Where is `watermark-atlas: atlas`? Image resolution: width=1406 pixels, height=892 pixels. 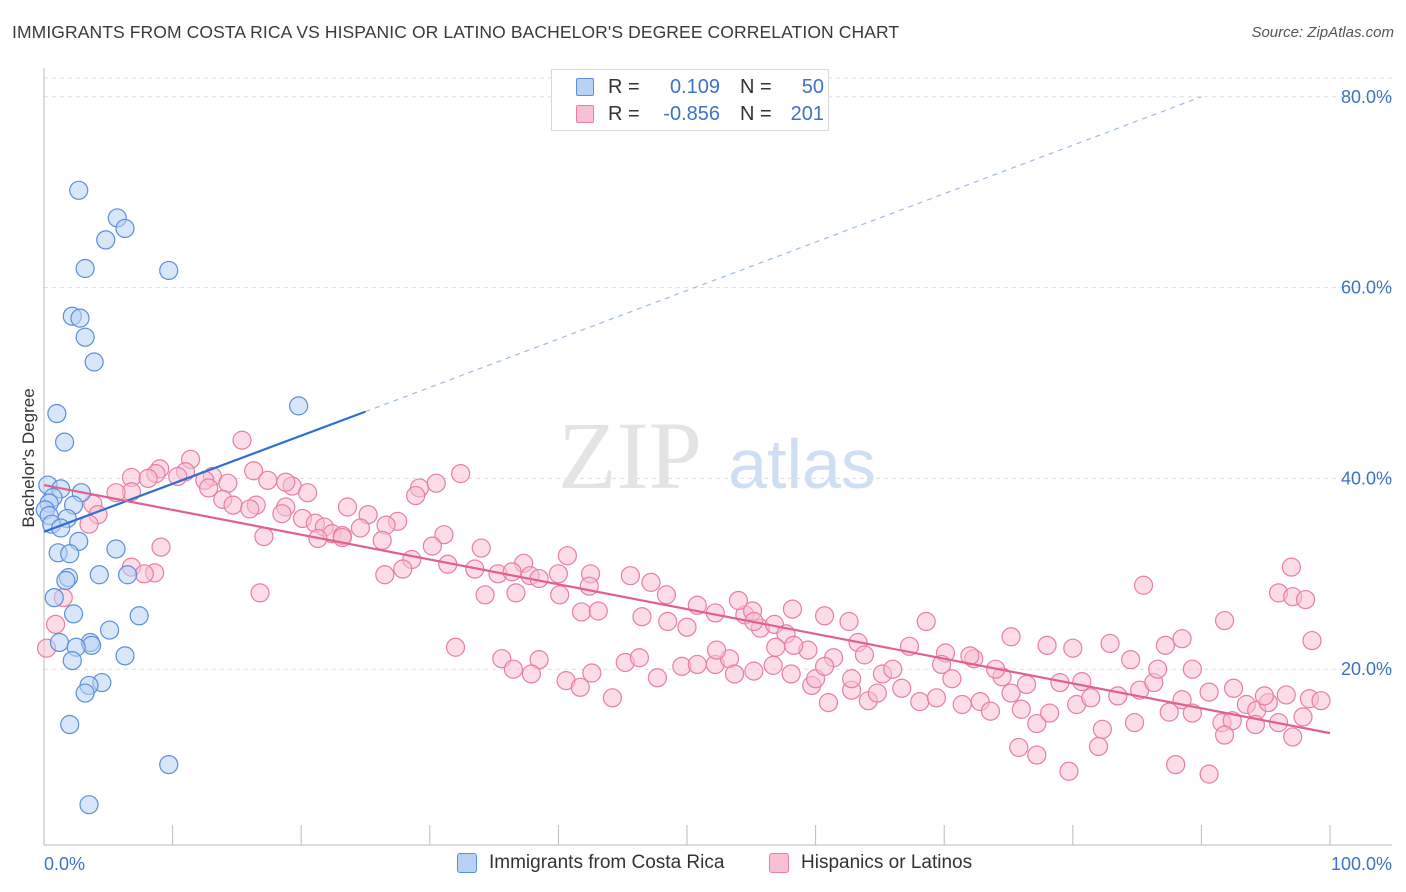 watermark-atlas: atlas is located at coordinates (802, 464).